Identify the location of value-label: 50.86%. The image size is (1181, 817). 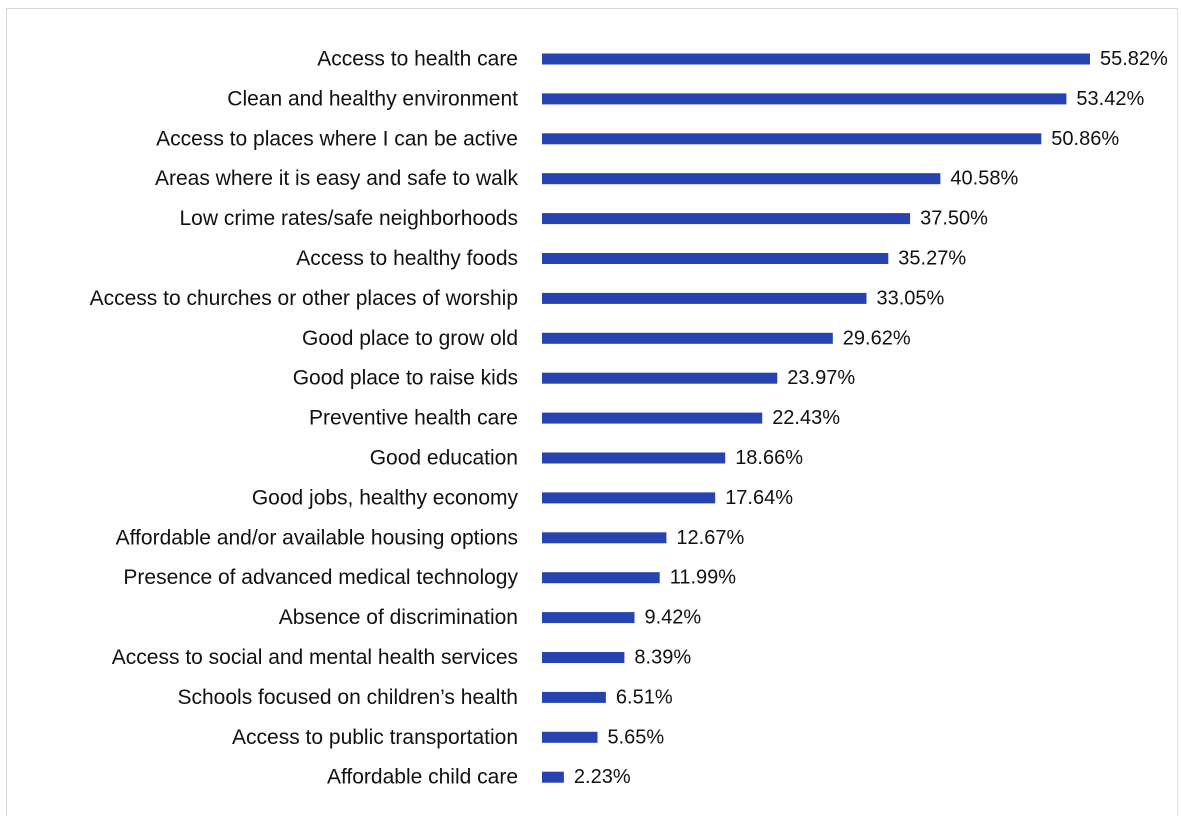
(1085, 139).